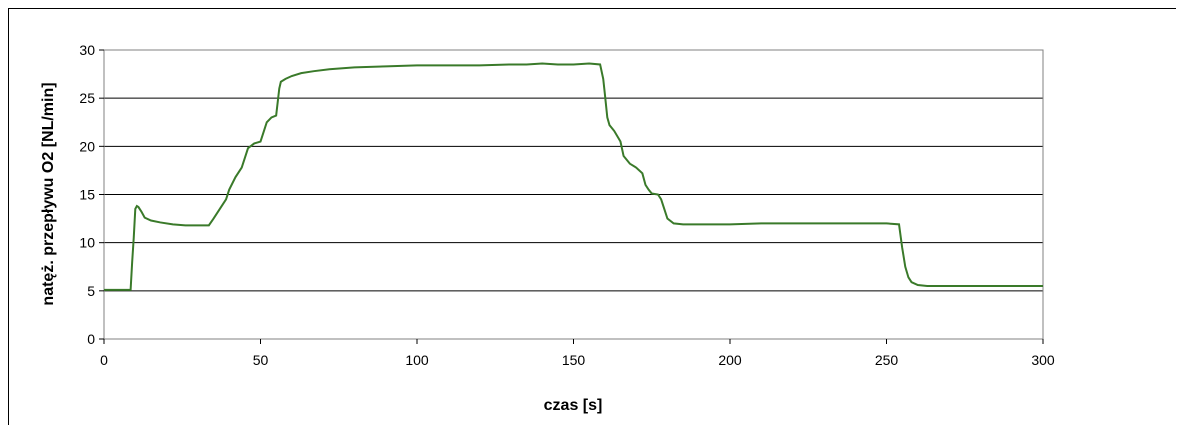  I want to click on y-tick-label: 25, so click(87, 98).